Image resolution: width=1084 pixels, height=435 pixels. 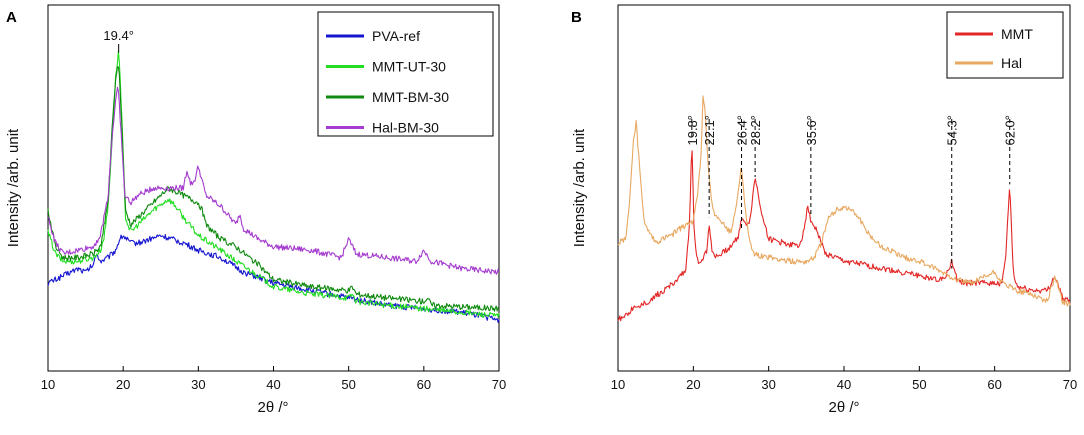 I want to click on panel-b-x-tick-label-40: 40, so click(x=844, y=384).